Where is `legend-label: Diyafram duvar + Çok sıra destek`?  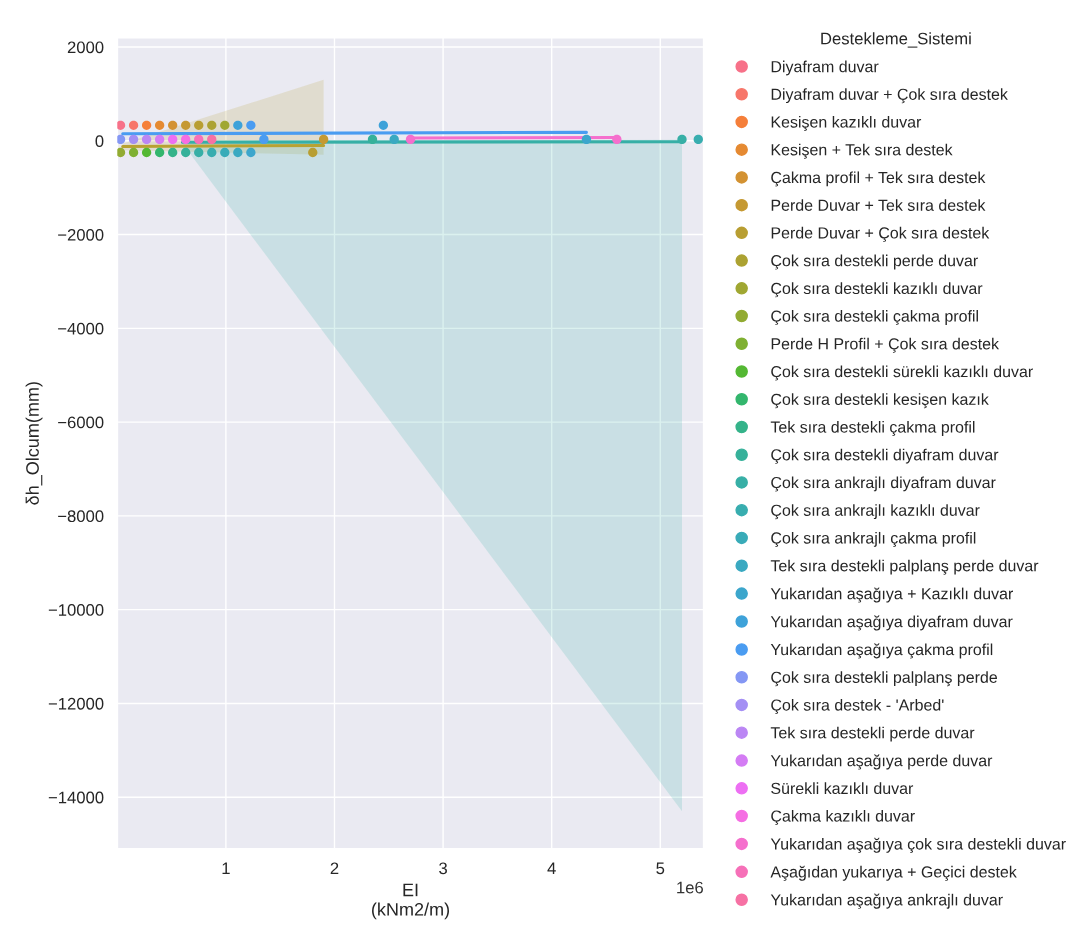
legend-label: Diyafram duvar + Çok sıra destek is located at coordinates (889, 96).